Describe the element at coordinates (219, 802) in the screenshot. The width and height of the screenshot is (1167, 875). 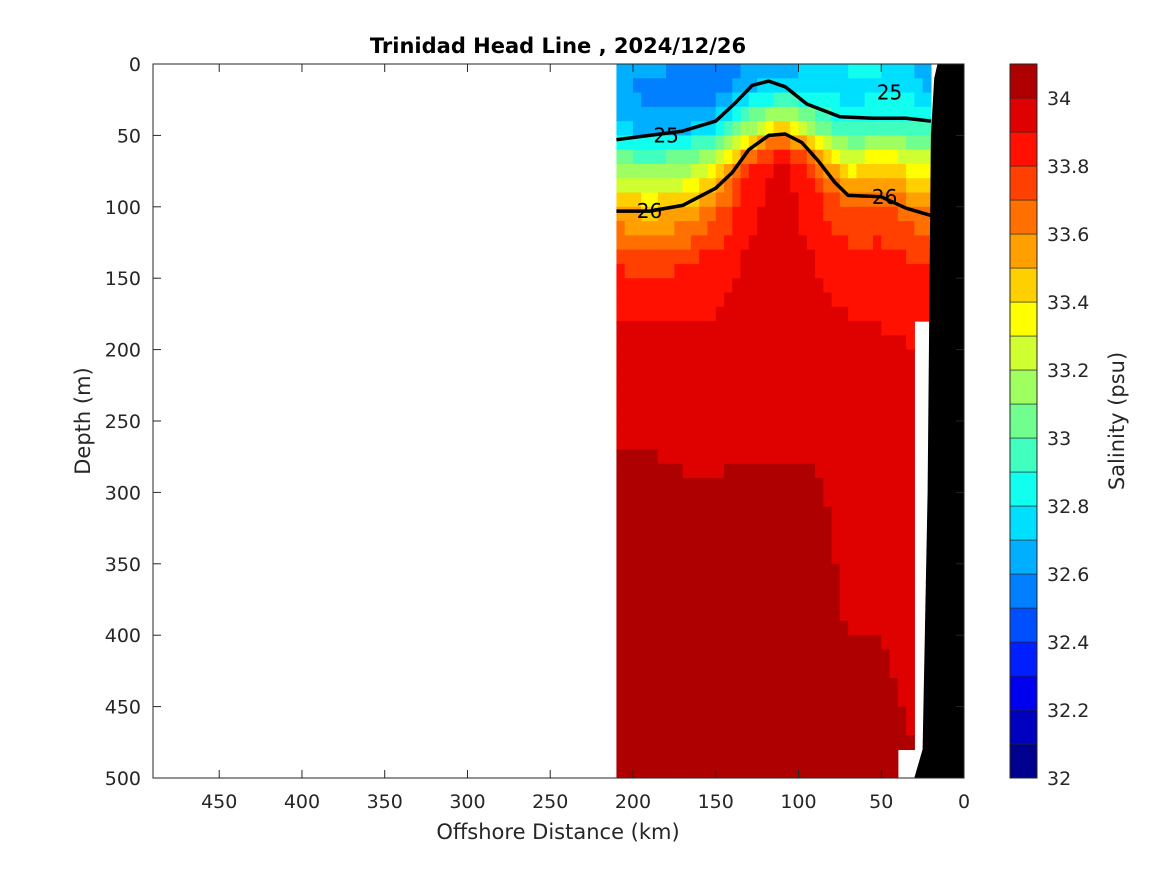
I see `x-tick-label: 450` at that location.